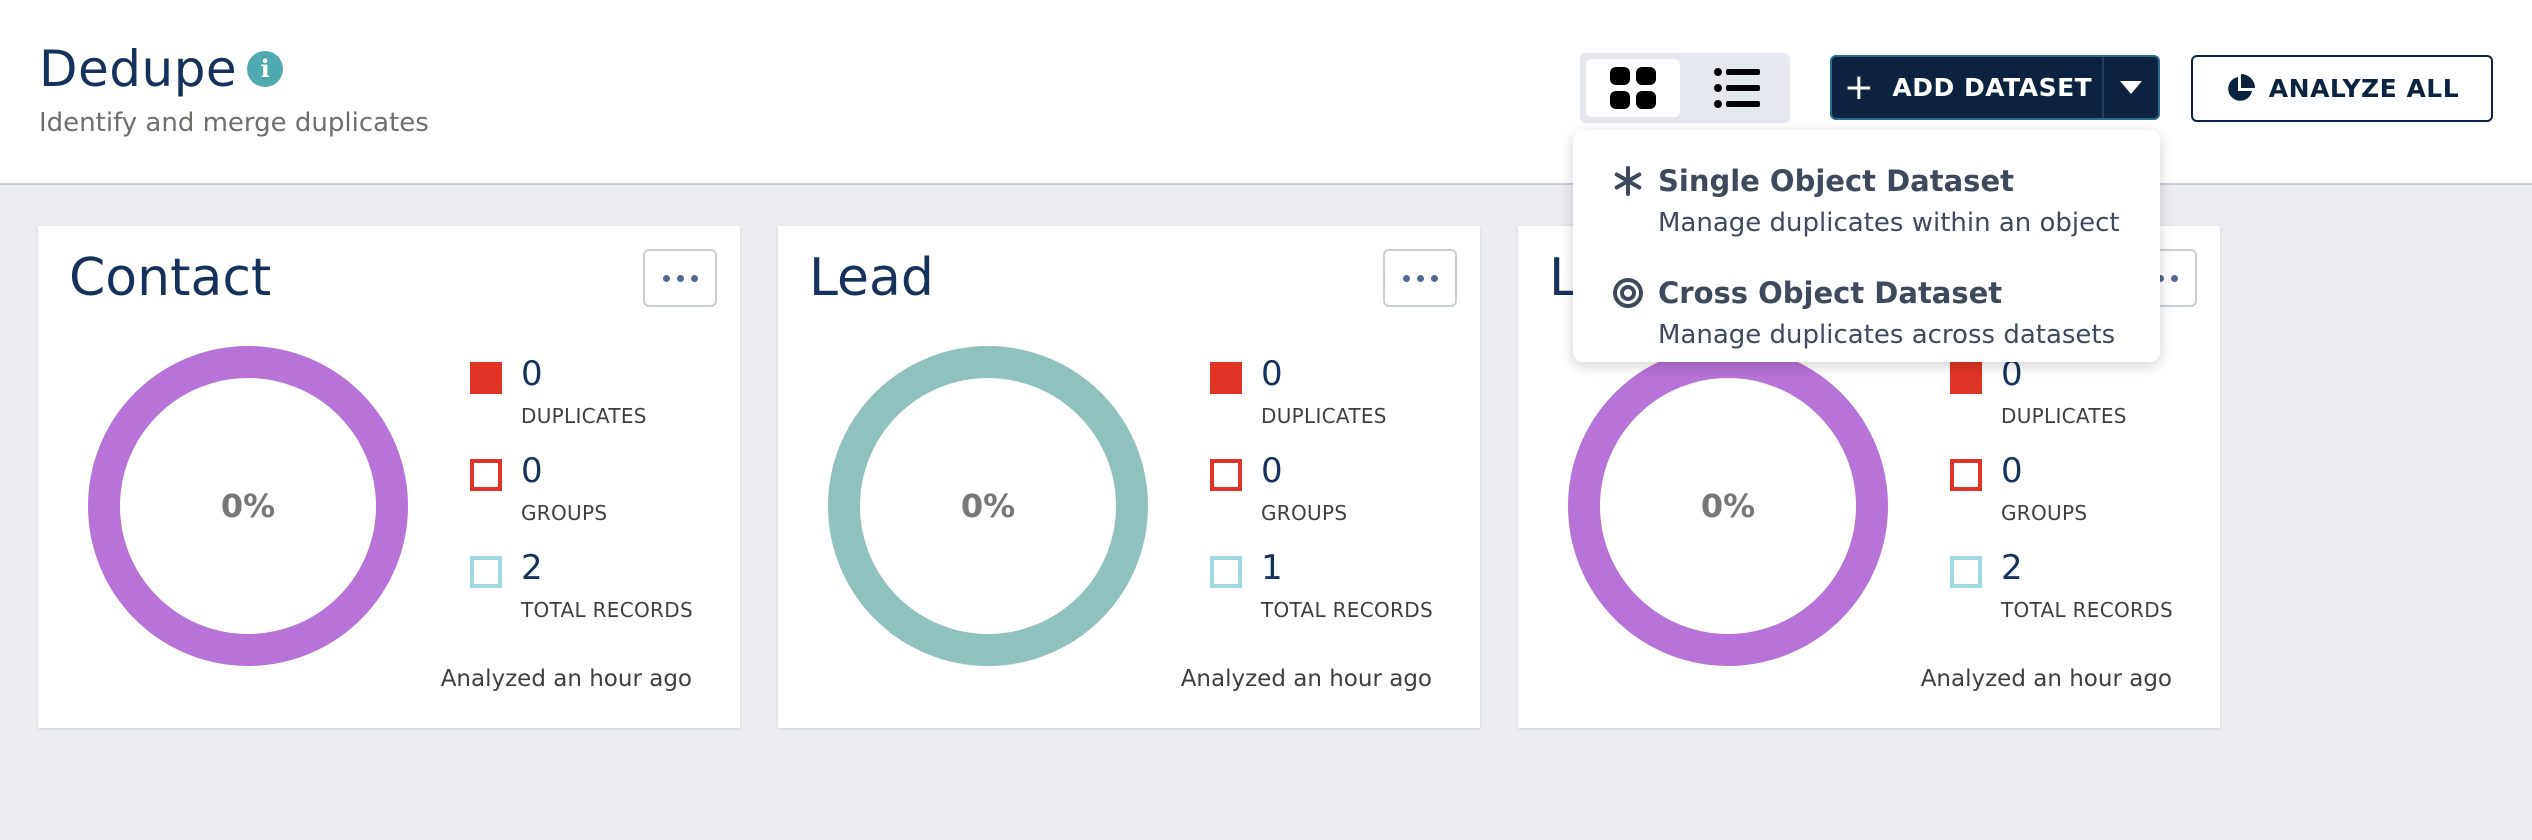  Describe the element at coordinates (138, 69) in the screenshot. I see `page-title: Dedupe` at that location.